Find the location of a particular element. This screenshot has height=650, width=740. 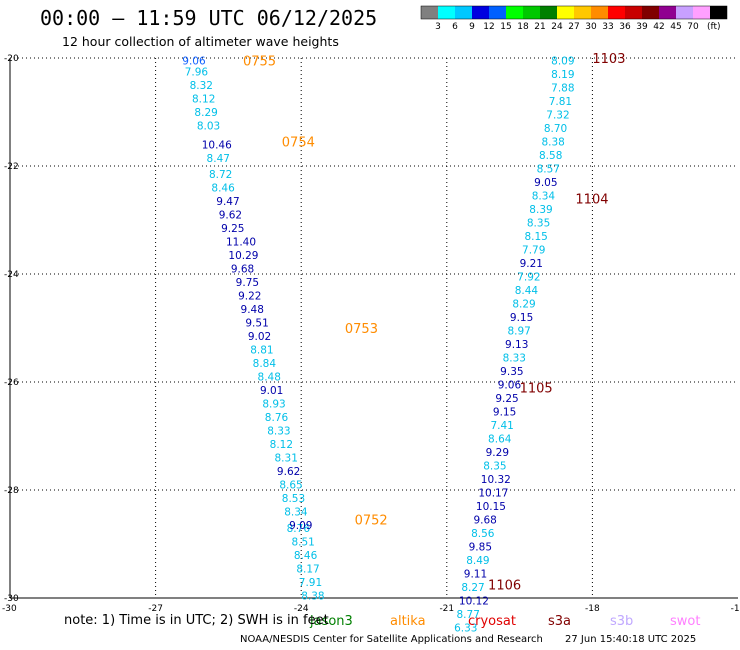

y-tick-label: -30 is located at coordinates (11, 599).